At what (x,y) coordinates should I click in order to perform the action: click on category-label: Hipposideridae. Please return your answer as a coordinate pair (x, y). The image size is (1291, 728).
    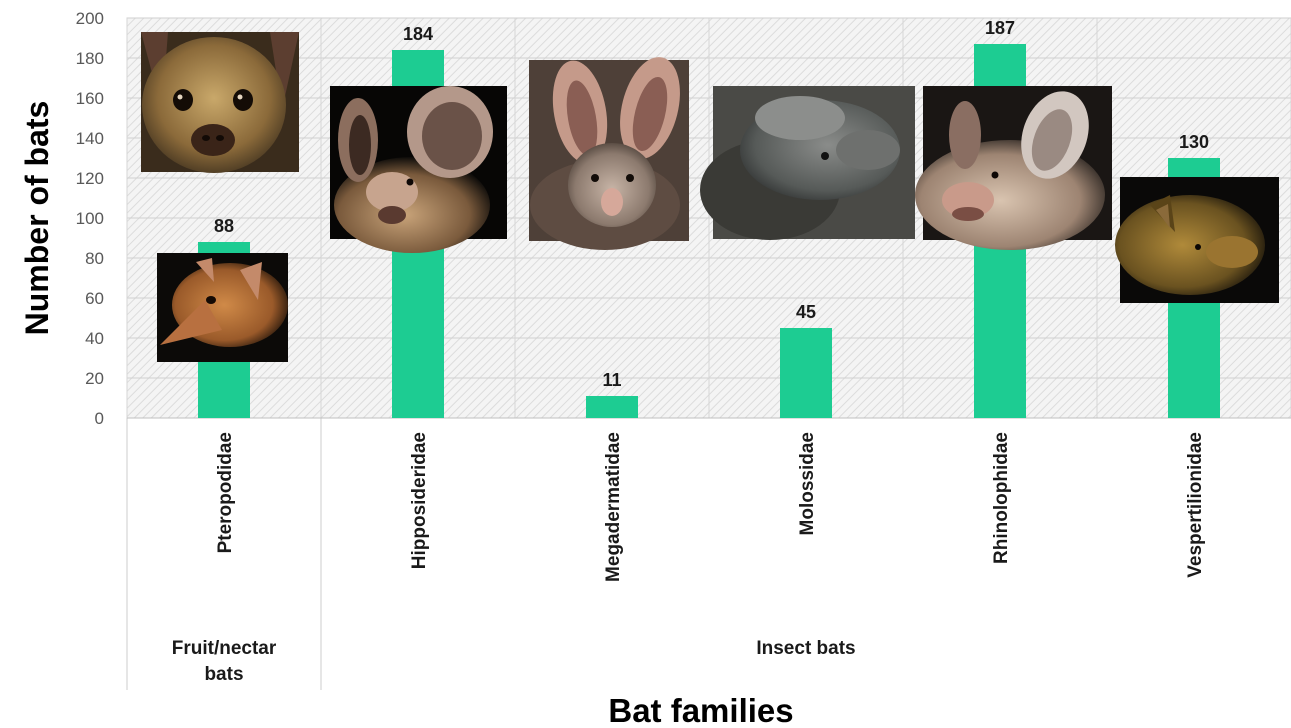
    Looking at the image, I should click on (419, 500).